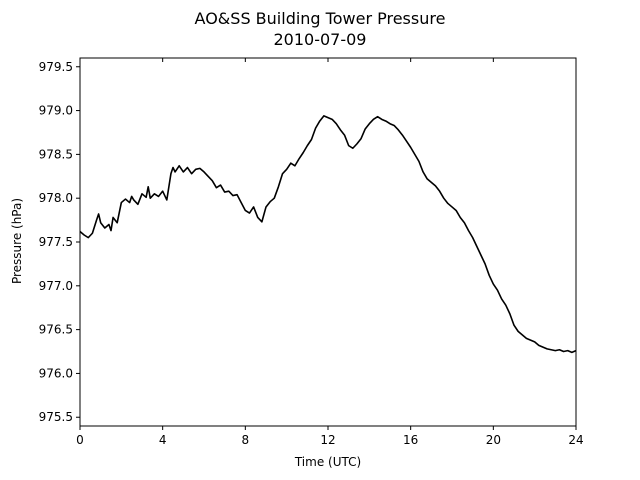  I want to click on chart-title: AO&SS Building Tower Pressure, so click(320, 18).